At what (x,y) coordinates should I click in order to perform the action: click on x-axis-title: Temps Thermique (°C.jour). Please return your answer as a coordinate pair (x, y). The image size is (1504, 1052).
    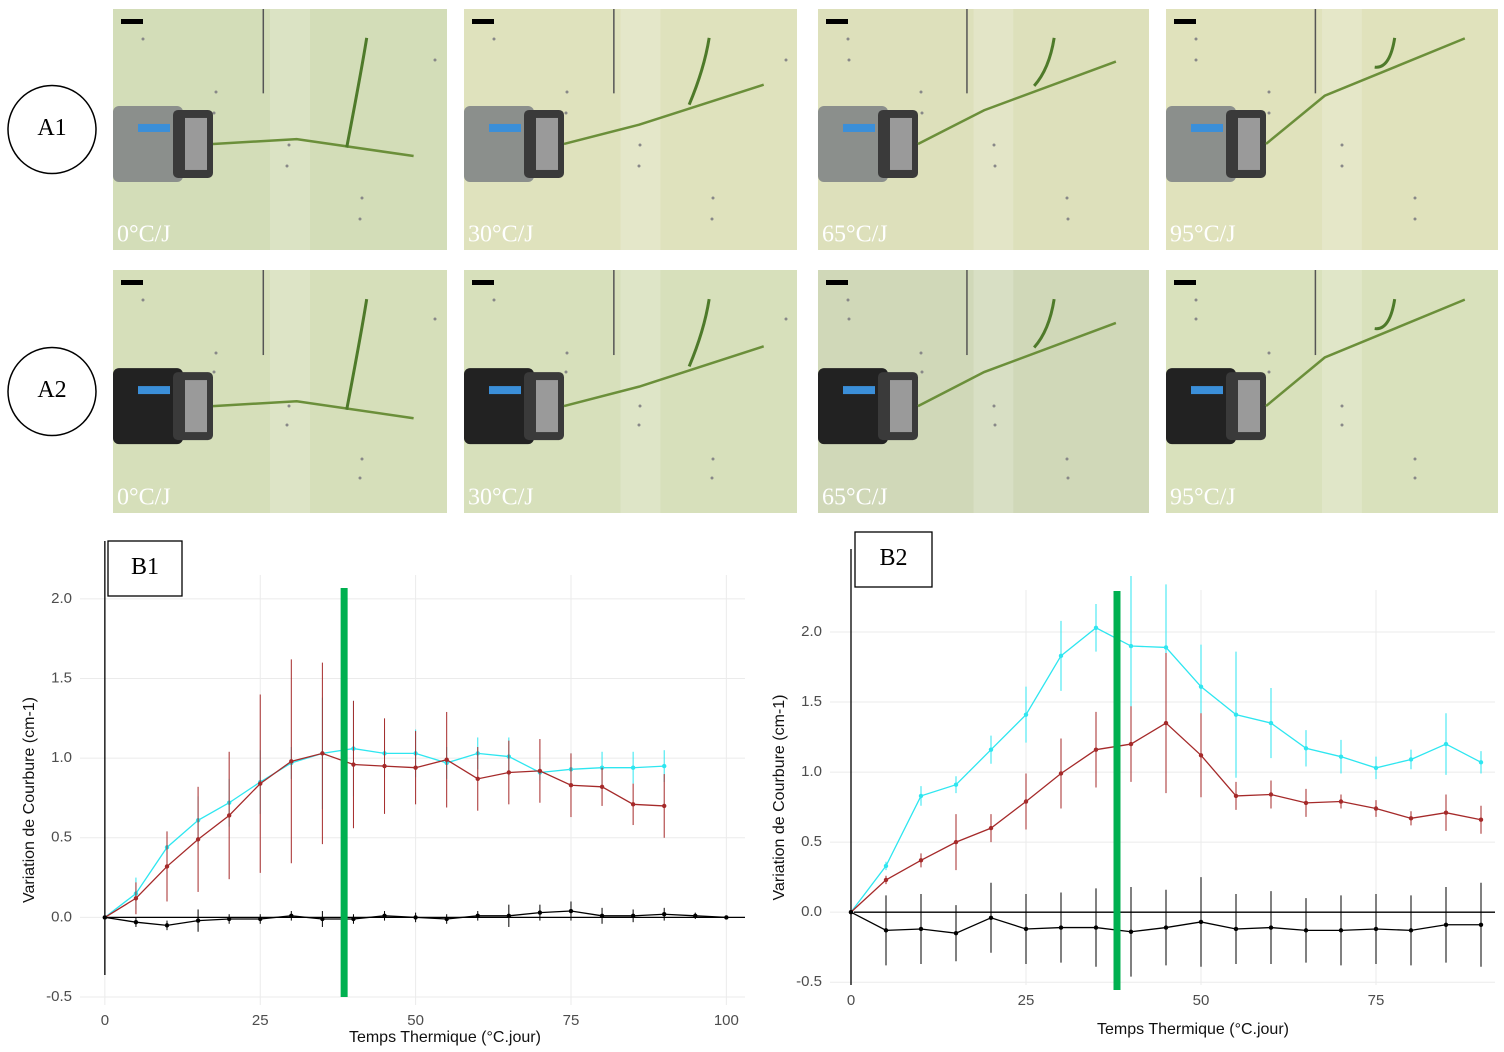
    Looking at the image, I should click on (445, 1037).